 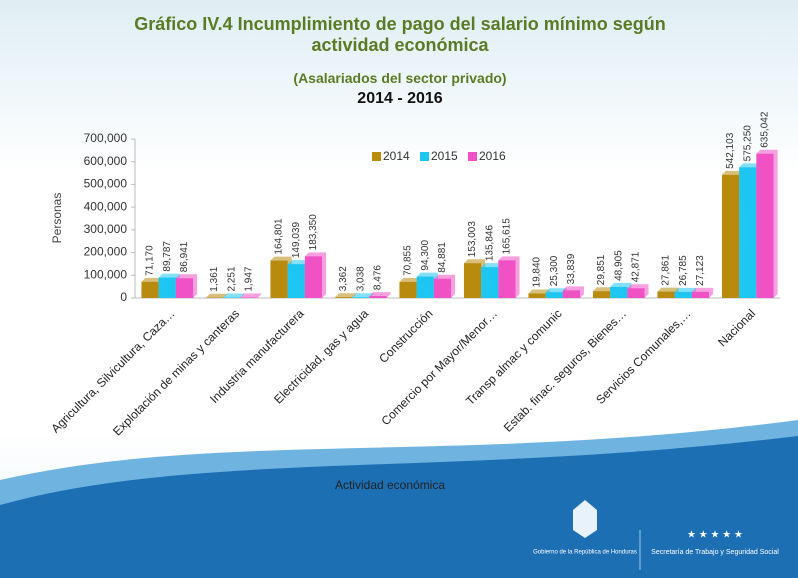 What do you see at coordinates (231, 278) in the screenshot?
I see `value-label: 2,251` at bounding box center [231, 278].